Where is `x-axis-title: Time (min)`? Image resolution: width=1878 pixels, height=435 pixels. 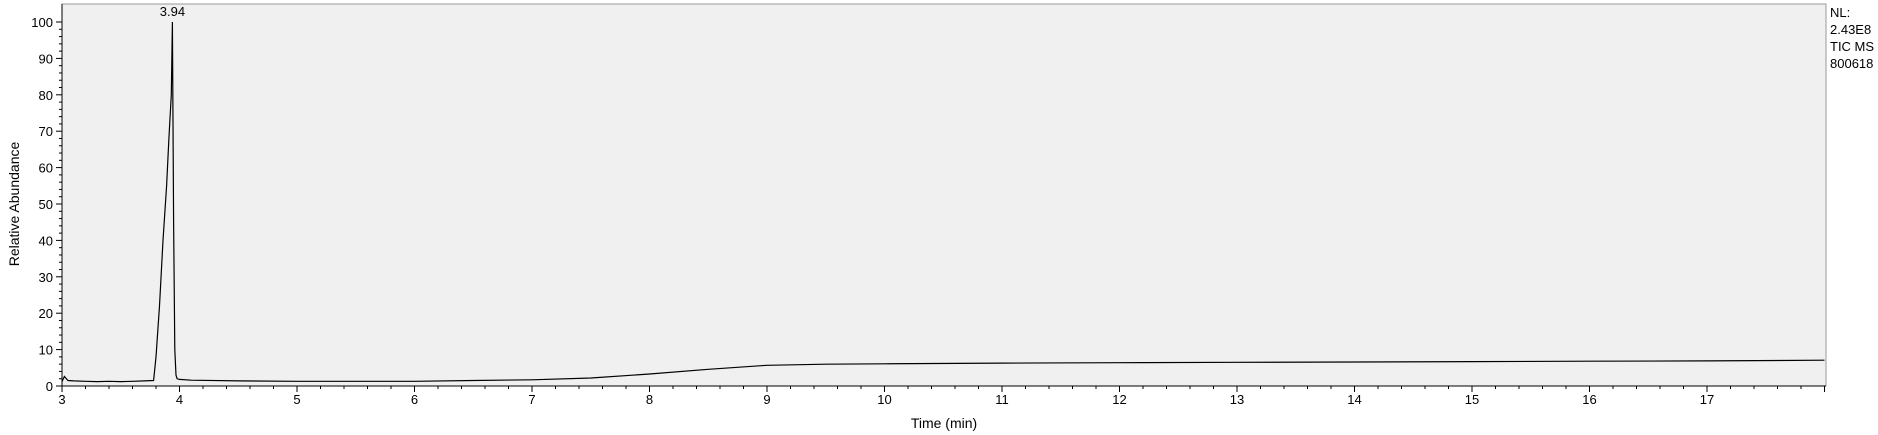
x-axis-title: Time (min) is located at coordinates (944, 423).